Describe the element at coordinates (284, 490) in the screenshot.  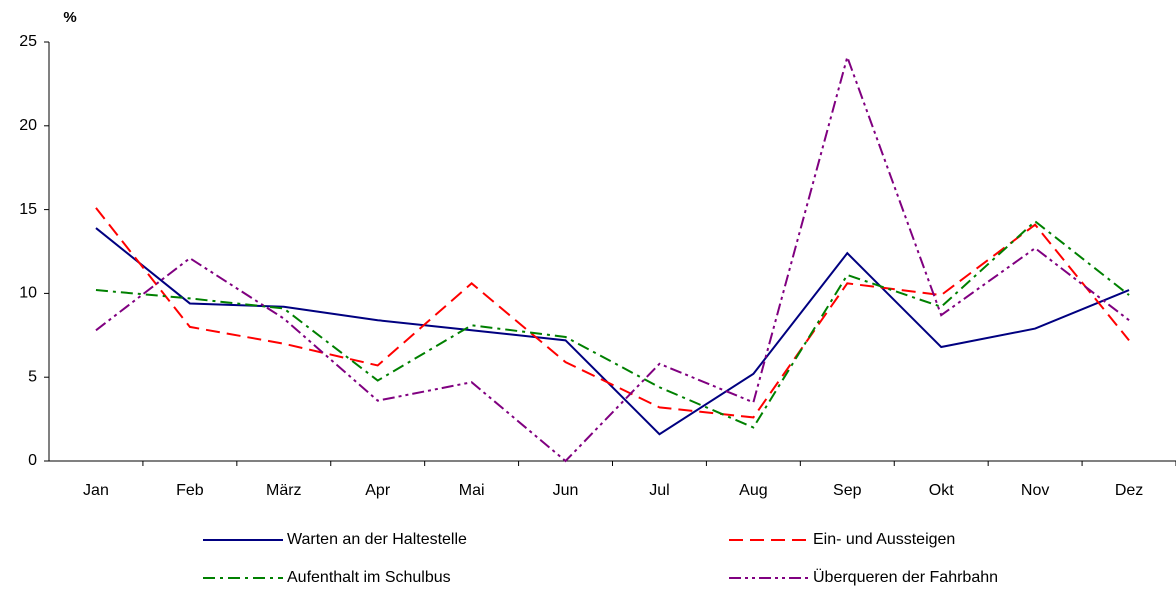
I see `x-tick-label: März` at that location.